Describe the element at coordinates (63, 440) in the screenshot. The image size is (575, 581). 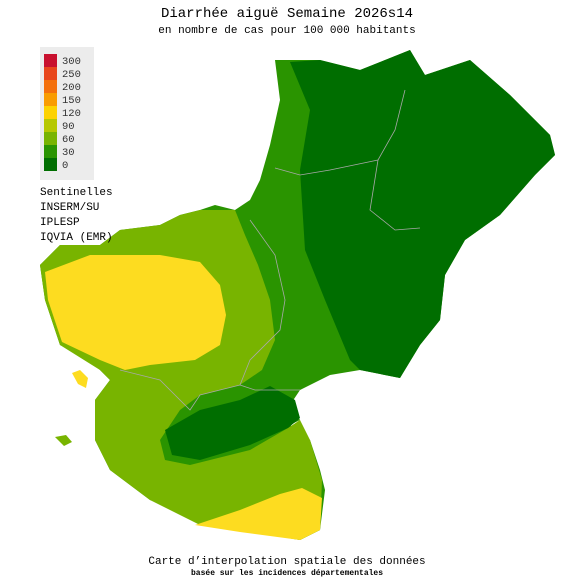
I see `island-yeu` at that location.